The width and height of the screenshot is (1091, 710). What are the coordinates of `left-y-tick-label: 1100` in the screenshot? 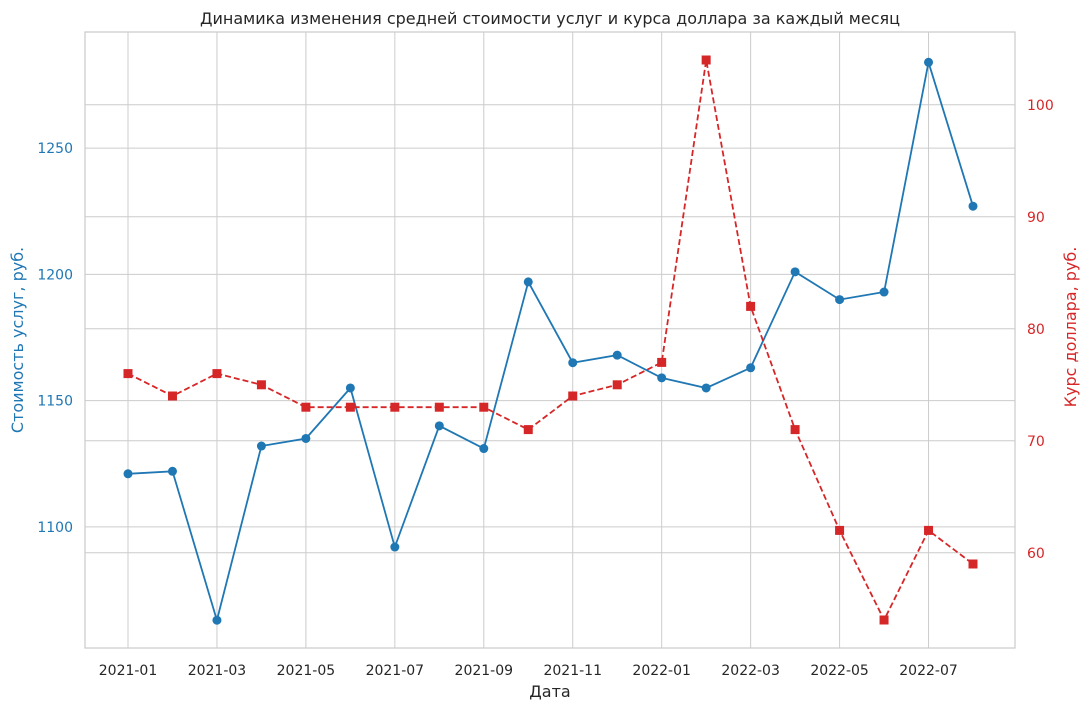 It's located at (55, 528).